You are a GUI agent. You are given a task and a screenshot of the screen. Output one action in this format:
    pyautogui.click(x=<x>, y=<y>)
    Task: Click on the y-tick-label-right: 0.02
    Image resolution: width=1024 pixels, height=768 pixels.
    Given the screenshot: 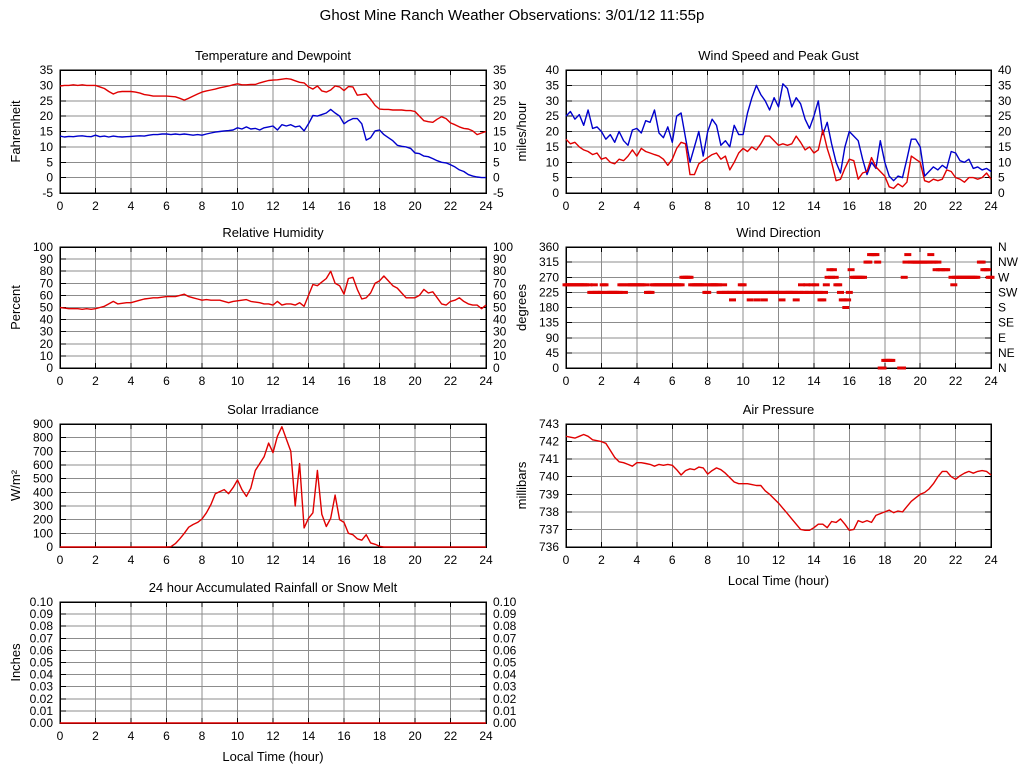 What is the action you would take?
    pyautogui.click(x=505, y=699)
    